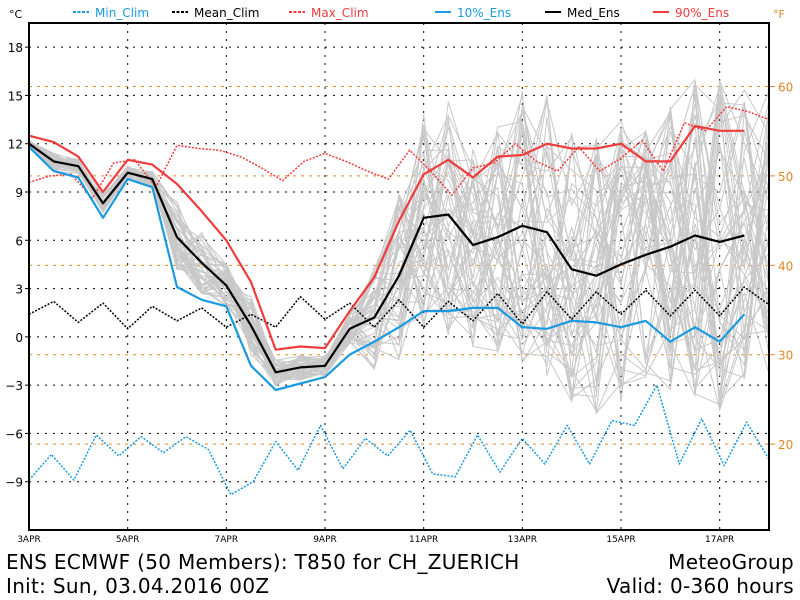 This screenshot has height=600, width=800. Describe the element at coordinates (785, 266) in the screenshot. I see `y-tick-label-f: 40` at that location.